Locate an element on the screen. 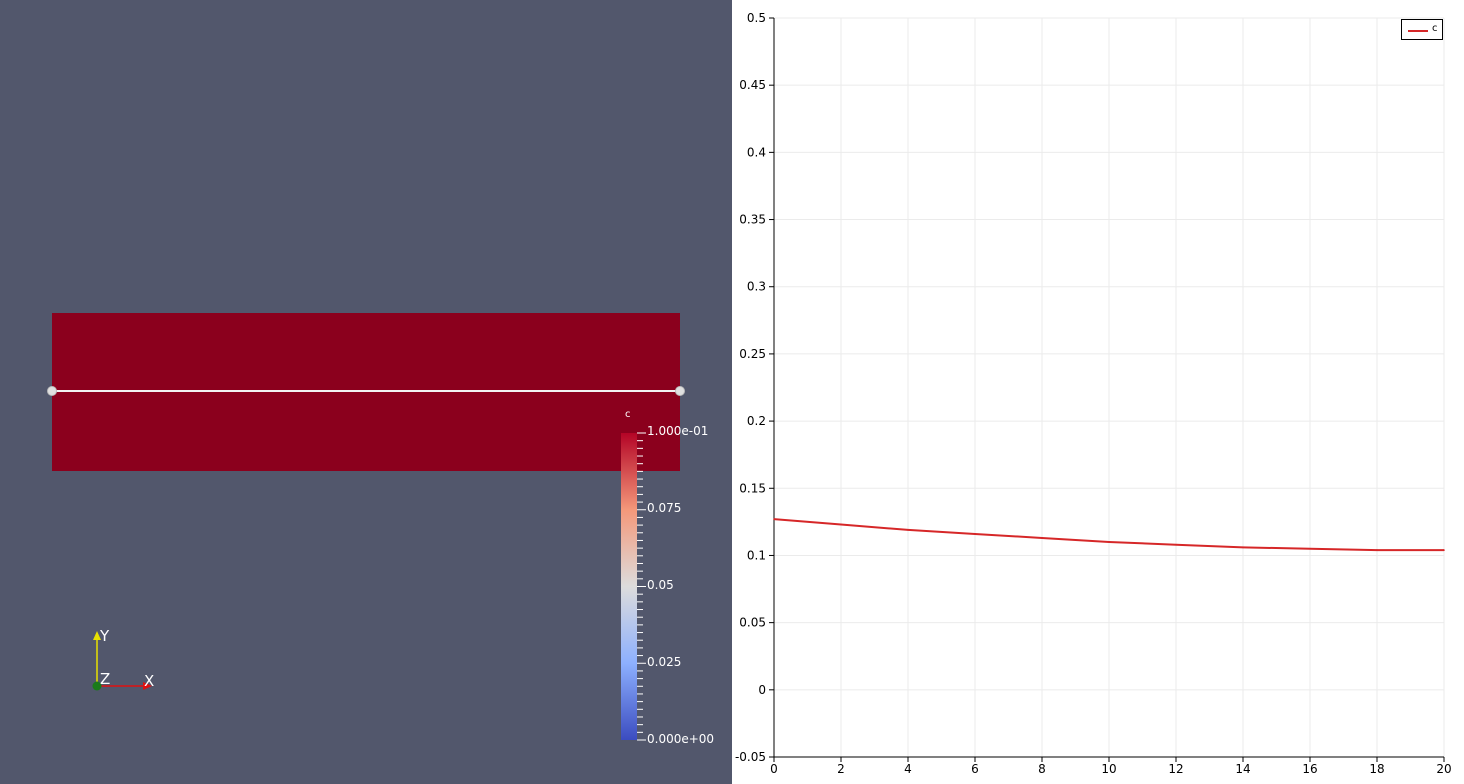 The height and width of the screenshot is (784, 1464). colorbar-tick-label: 0.075 is located at coordinates (664, 508).